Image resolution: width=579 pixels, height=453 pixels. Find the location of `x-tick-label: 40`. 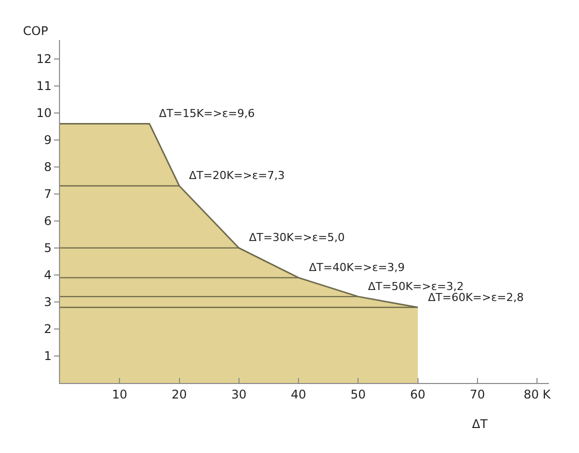

x-tick-label: 40 is located at coordinates (298, 394).